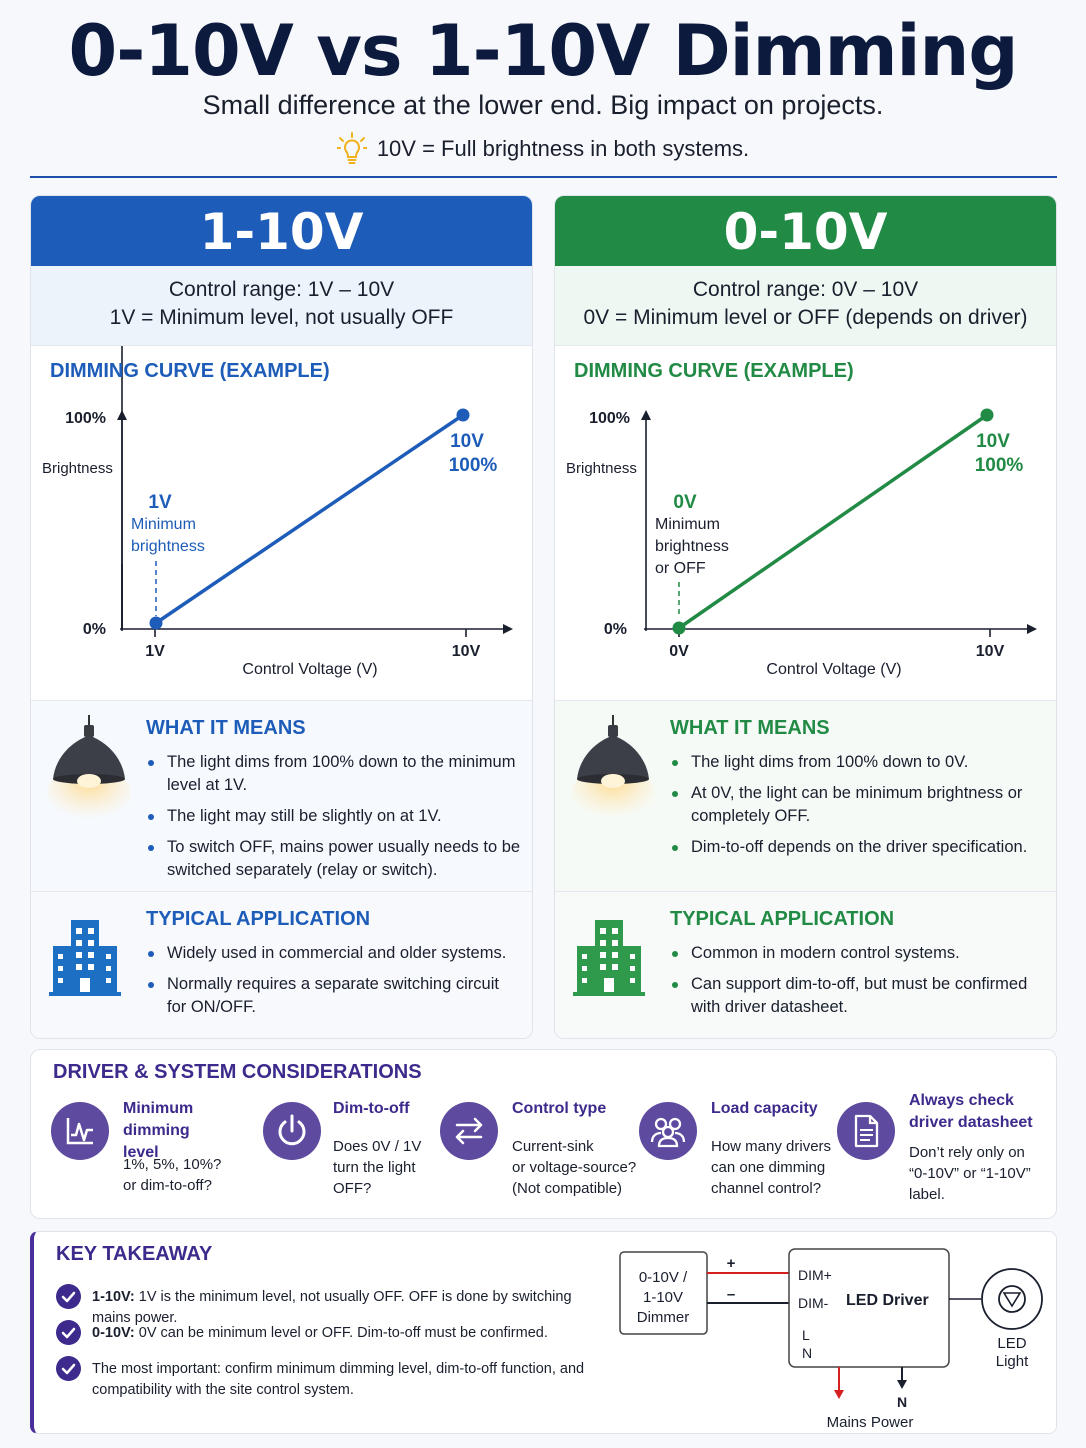  What do you see at coordinates (371, 1108) in the screenshot?
I see `consideration-name: Dim-to-off` at bounding box center [371, 1108].